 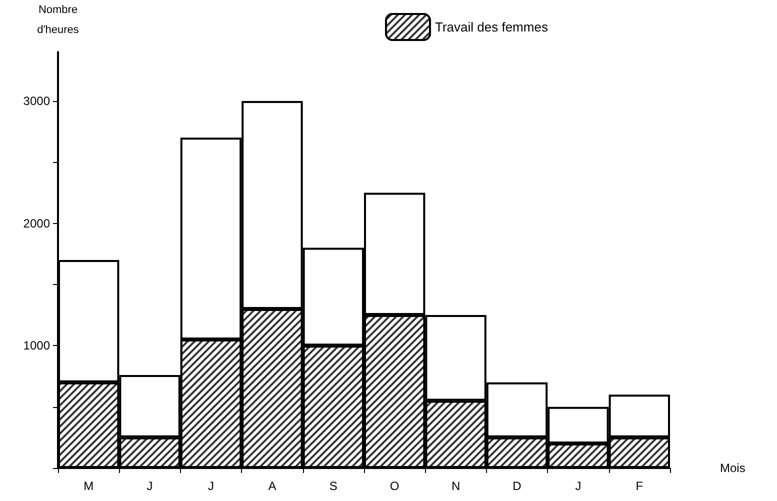 I want to click on y-axis-title: Nombre d'heures, so click(x=58, y=20).